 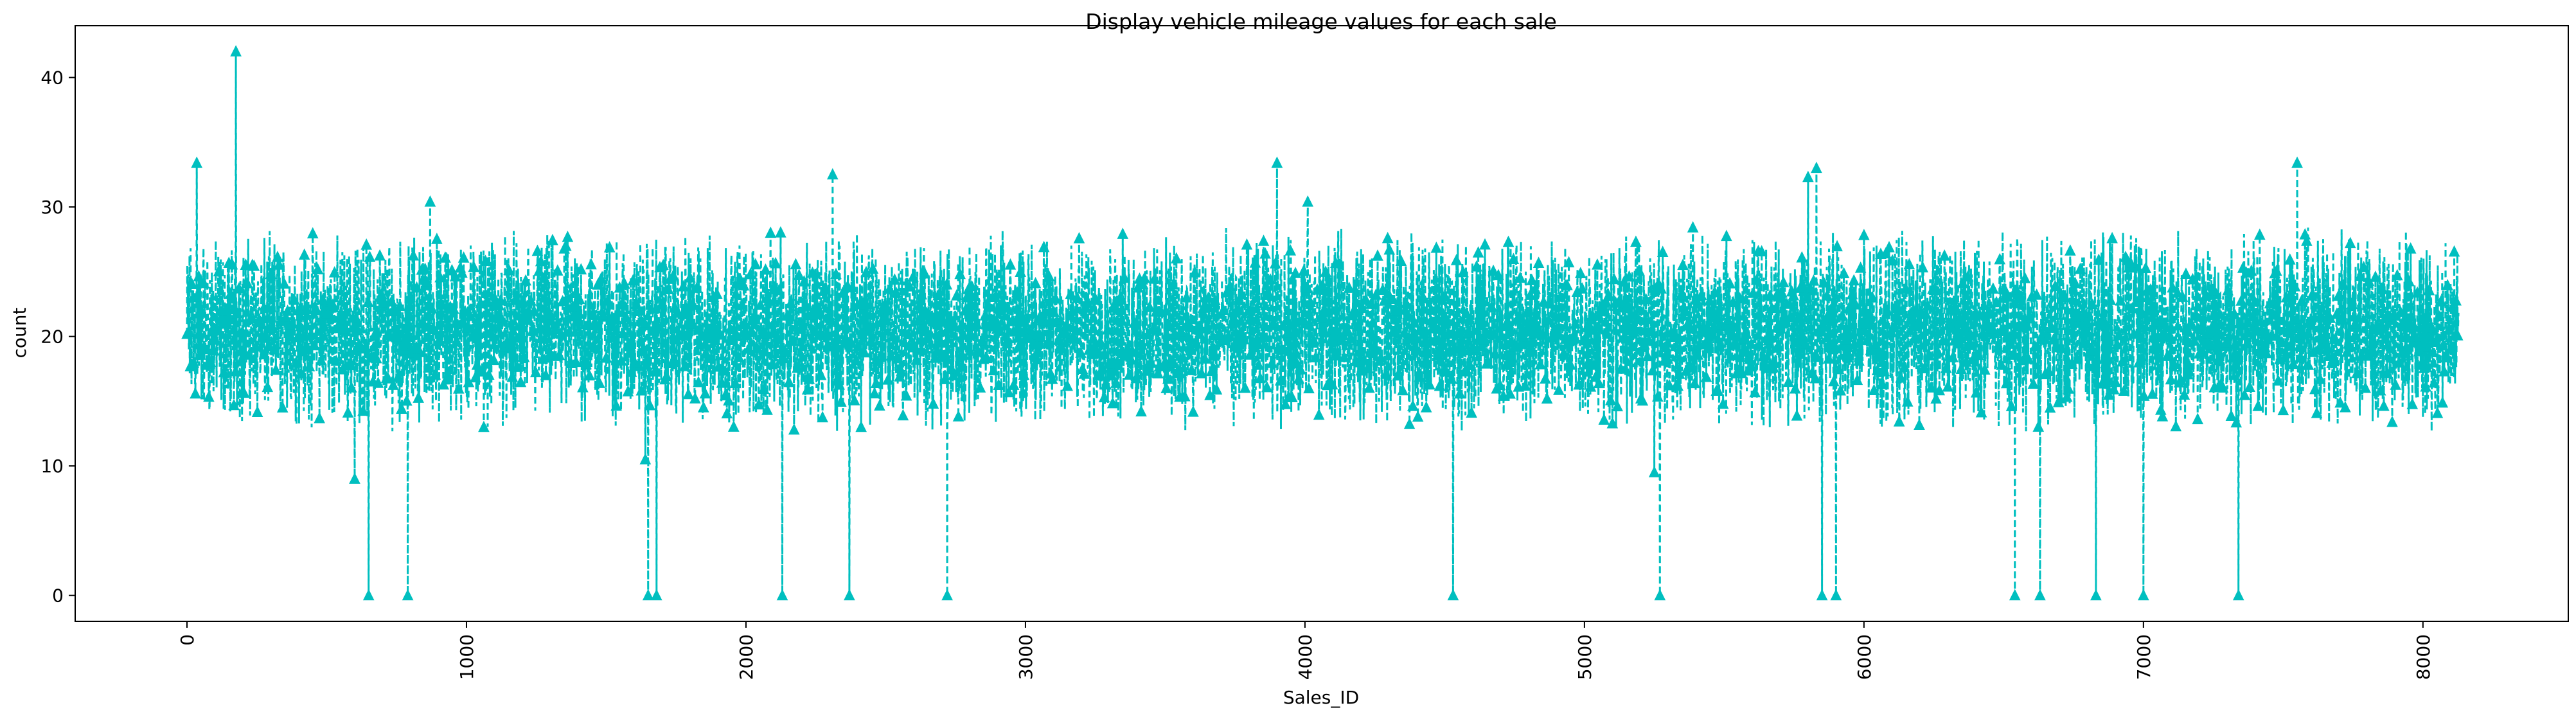 What do you see at coordinates (1025, 657) in the screenshot?
I see `x-tick-label: 3000` at bounding box center [1025, 657].